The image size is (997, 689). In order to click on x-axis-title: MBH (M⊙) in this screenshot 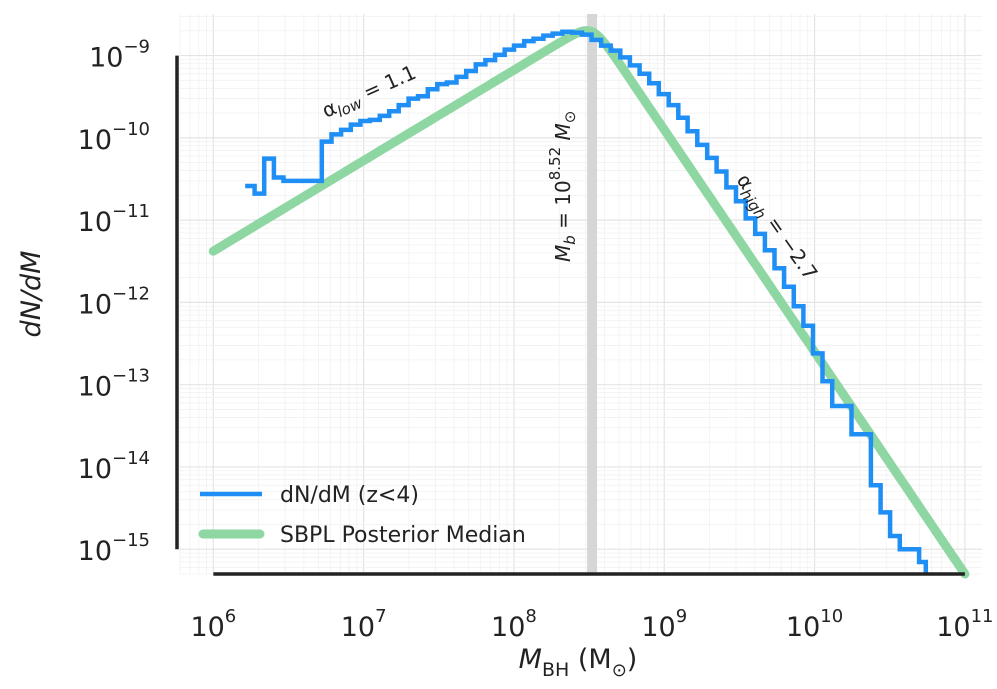, I will do `click(578, 662)`.